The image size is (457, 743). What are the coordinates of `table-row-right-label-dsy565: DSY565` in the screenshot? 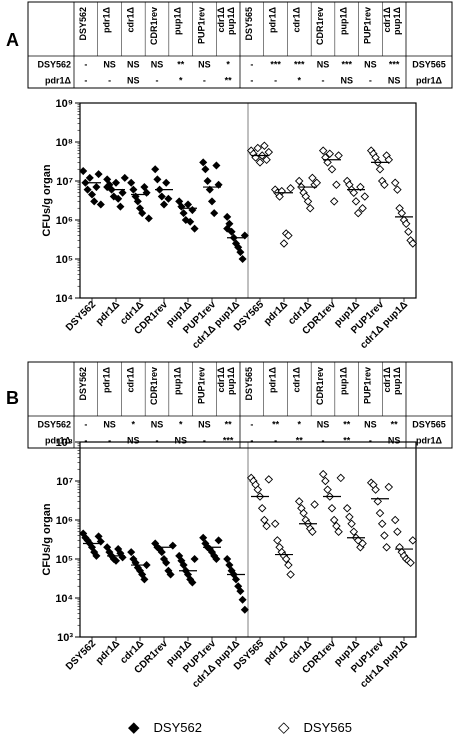 It's located at (429, 425).